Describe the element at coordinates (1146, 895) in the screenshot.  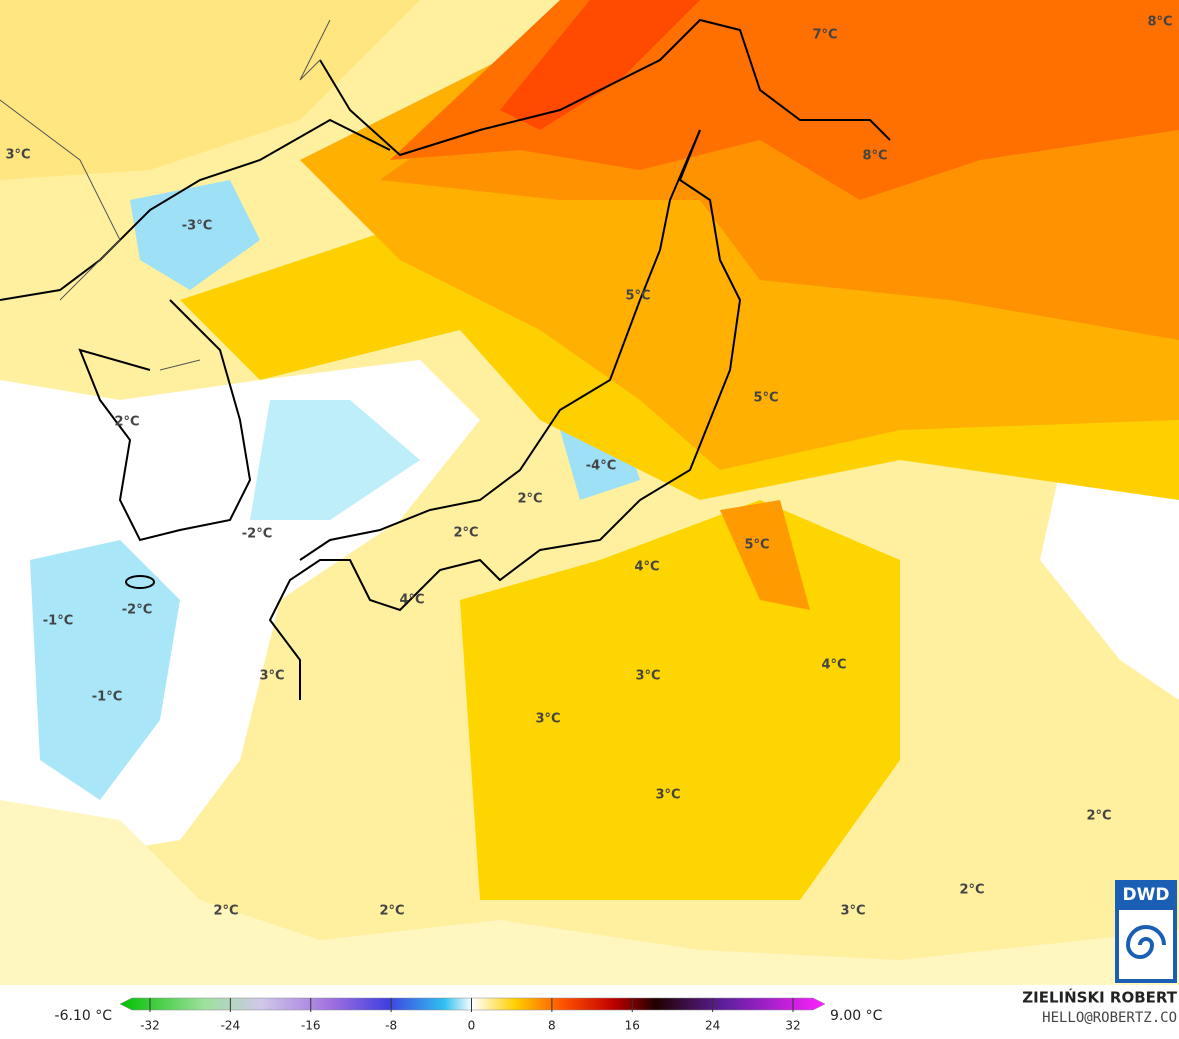
I see `logo-text: DWD` at that location.